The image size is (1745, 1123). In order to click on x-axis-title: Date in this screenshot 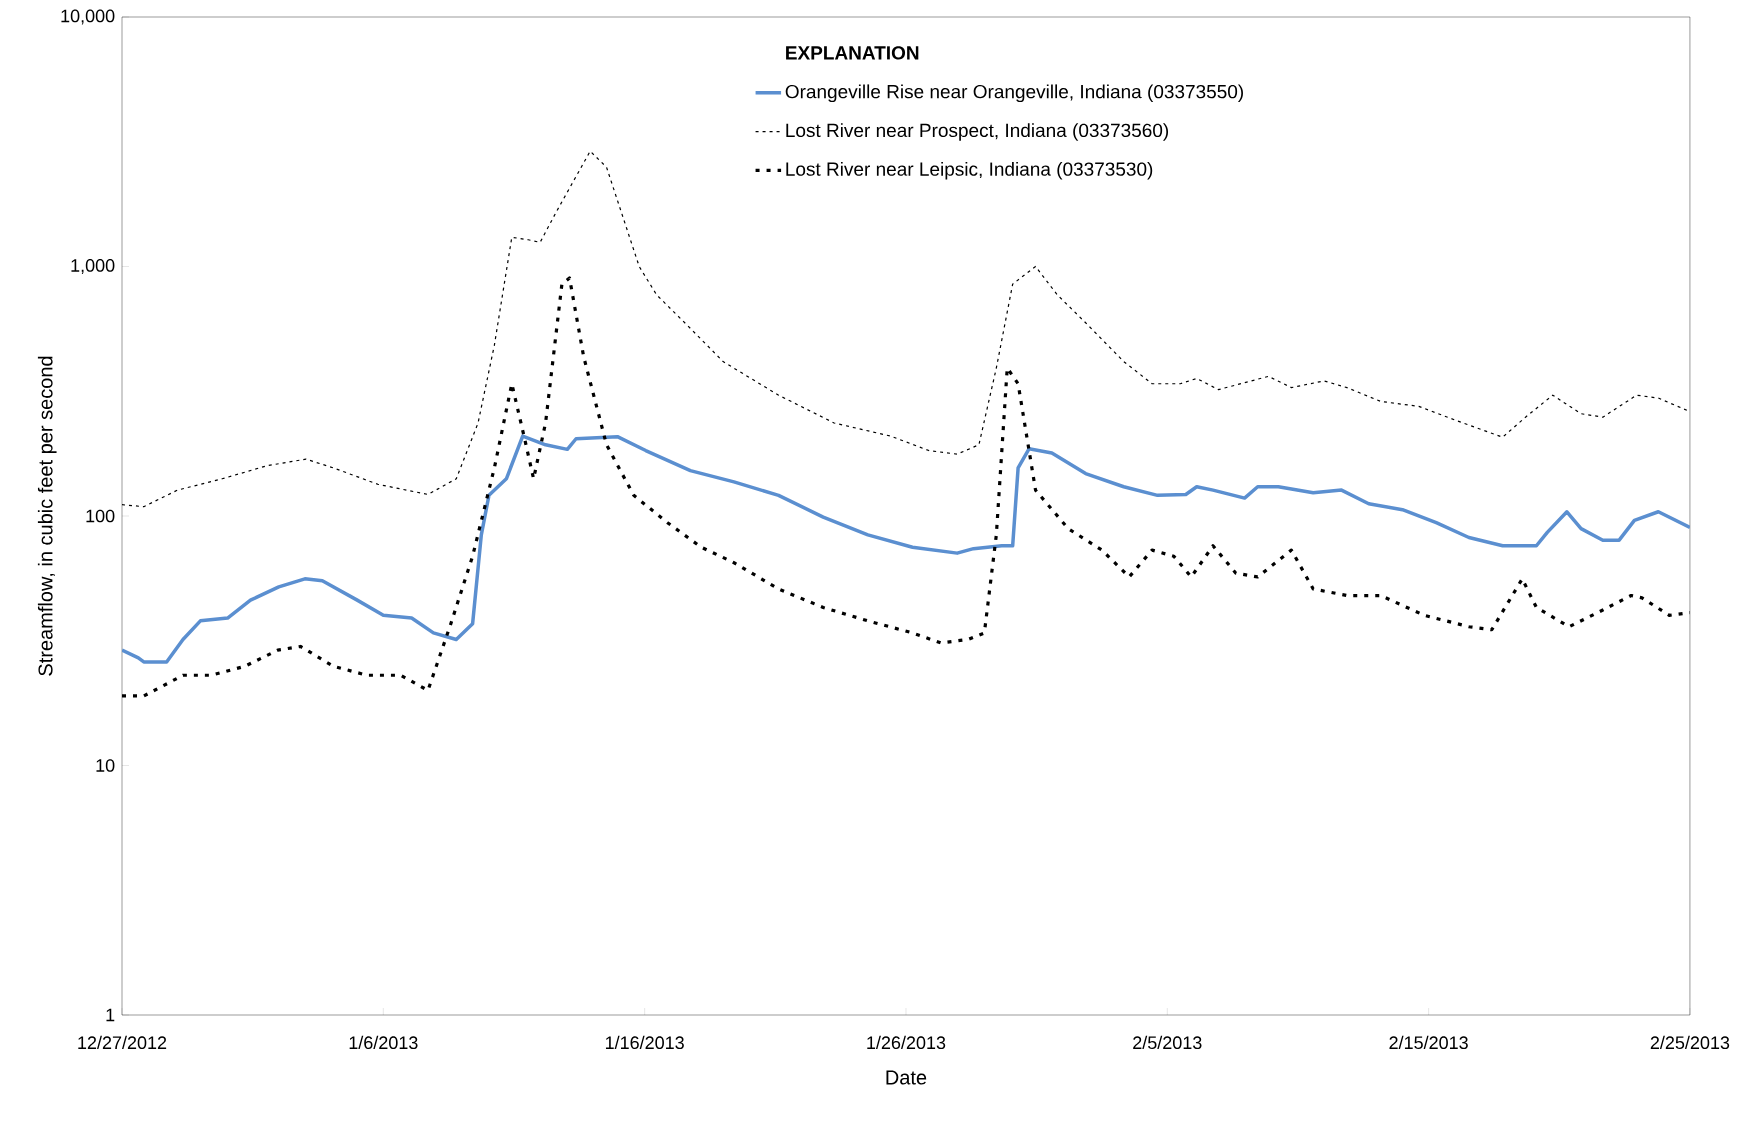, I will do `click(906, 1077)`.